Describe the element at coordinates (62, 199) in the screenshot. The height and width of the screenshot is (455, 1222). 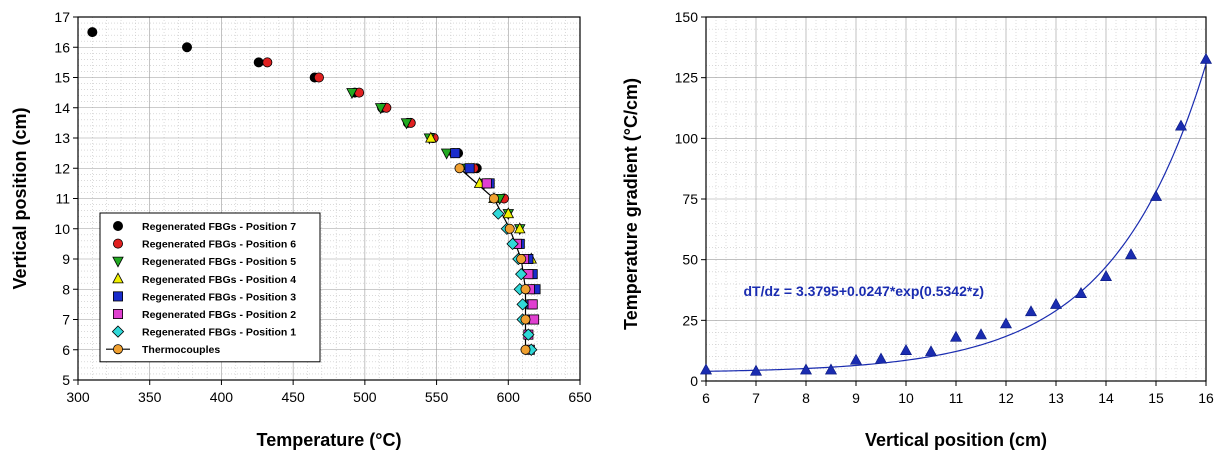
I see `y-tick-label: 11` at that location.